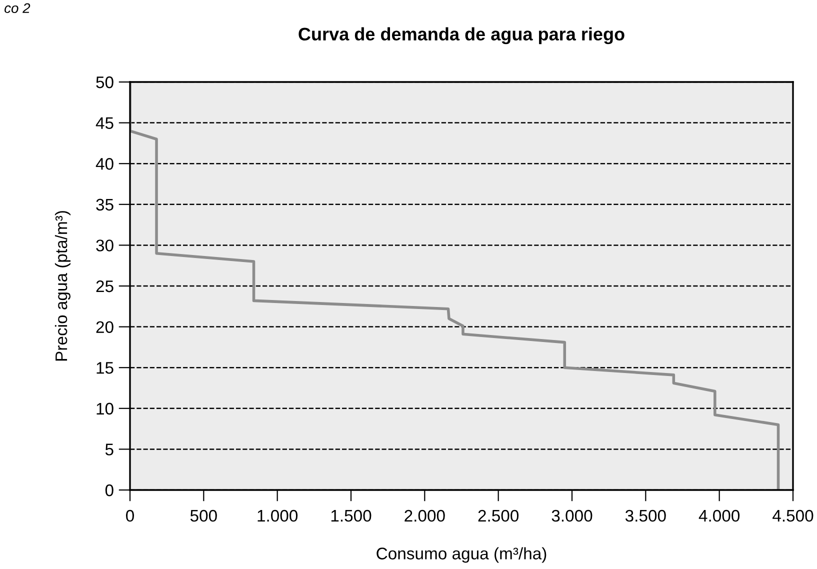  Describe the element at coordinates (105, 164) in the screenshot. I see `y-tick-label: 40` at that location.